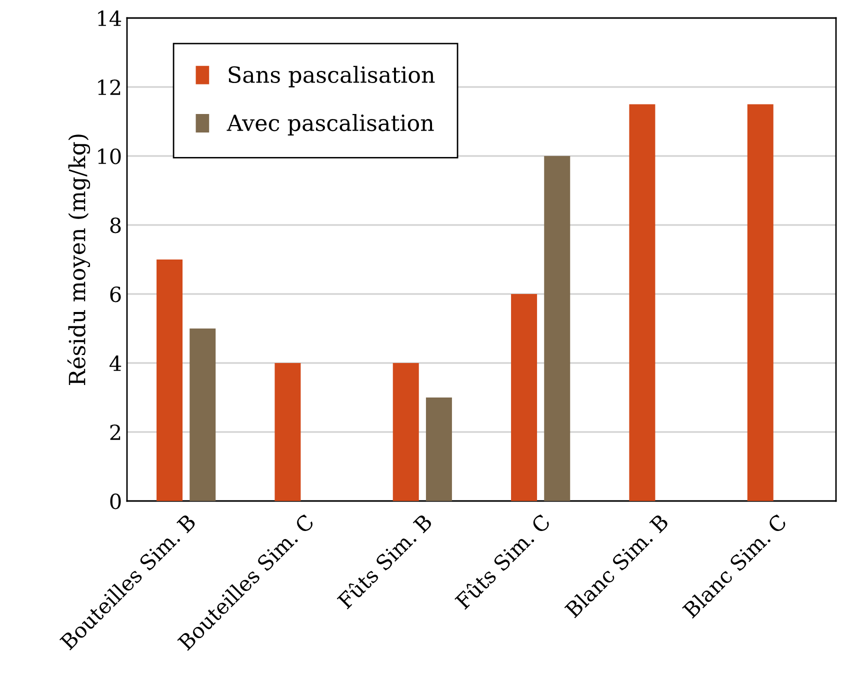 The width and height of the screenshot is (843, 698). What do you see at coordinates (115, 432) in the screenshot?
I see `y-tick-label: 2` at bounding box center [115, 432].